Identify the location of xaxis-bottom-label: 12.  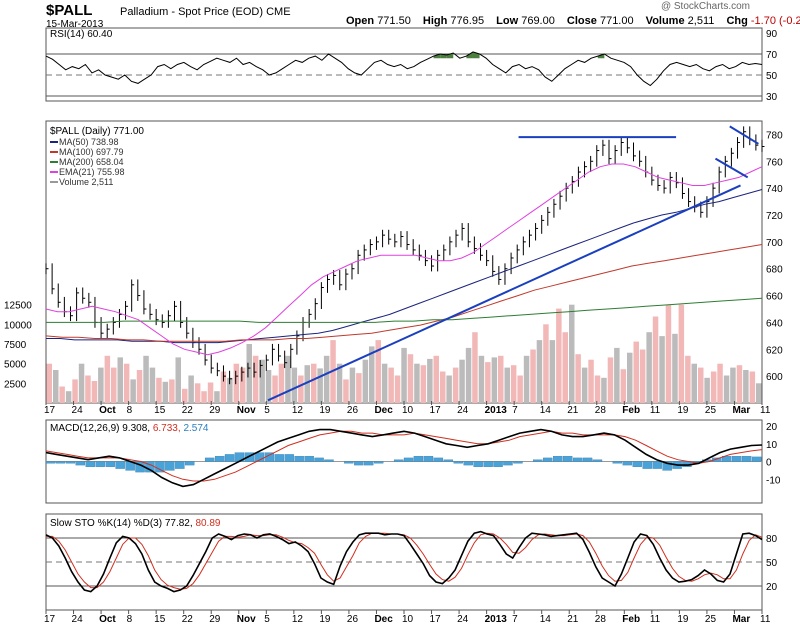
(298, 619).